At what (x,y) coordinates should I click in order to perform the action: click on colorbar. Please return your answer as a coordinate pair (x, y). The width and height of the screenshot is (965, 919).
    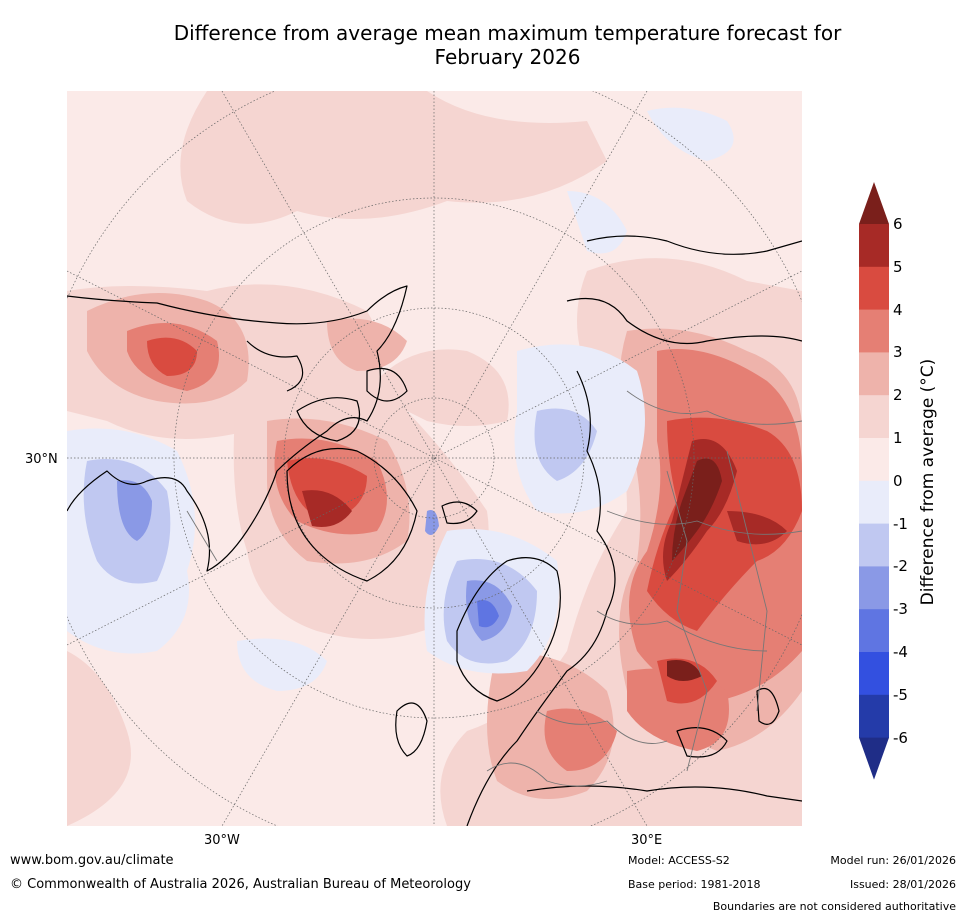
    Looking at the image, I should click on (874, 481).